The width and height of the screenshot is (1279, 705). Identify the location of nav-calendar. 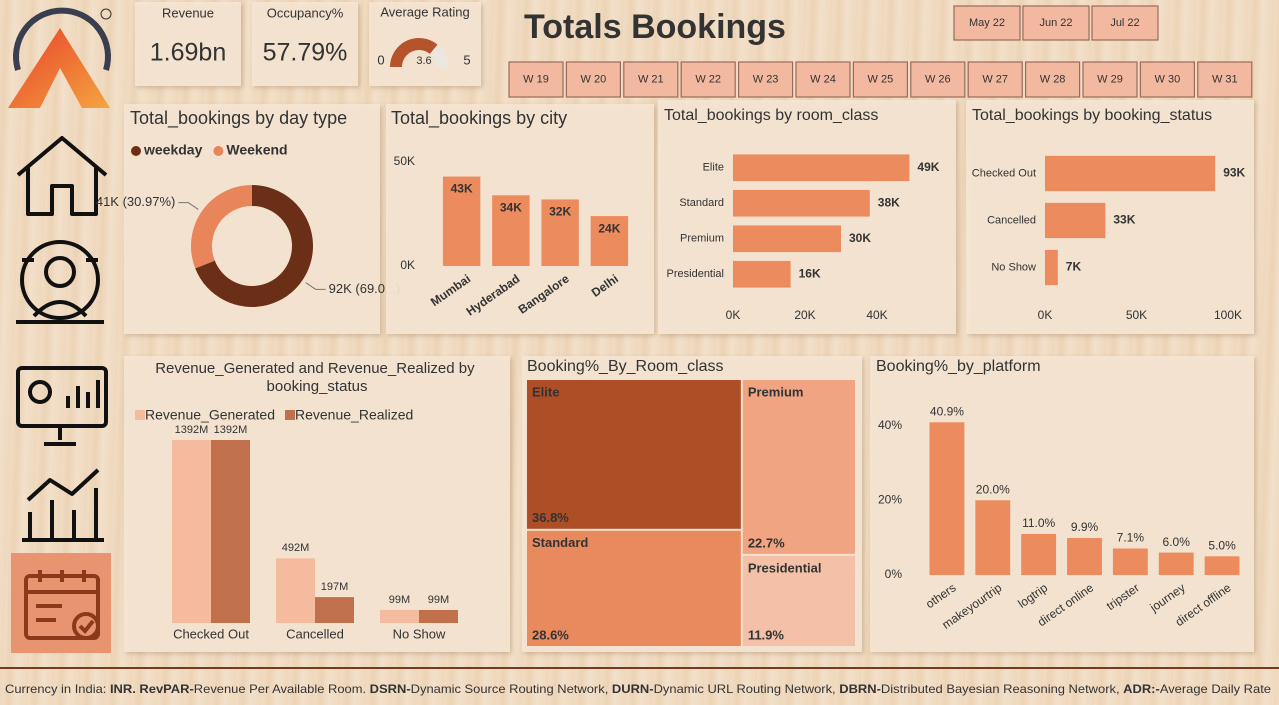
(62, 605).